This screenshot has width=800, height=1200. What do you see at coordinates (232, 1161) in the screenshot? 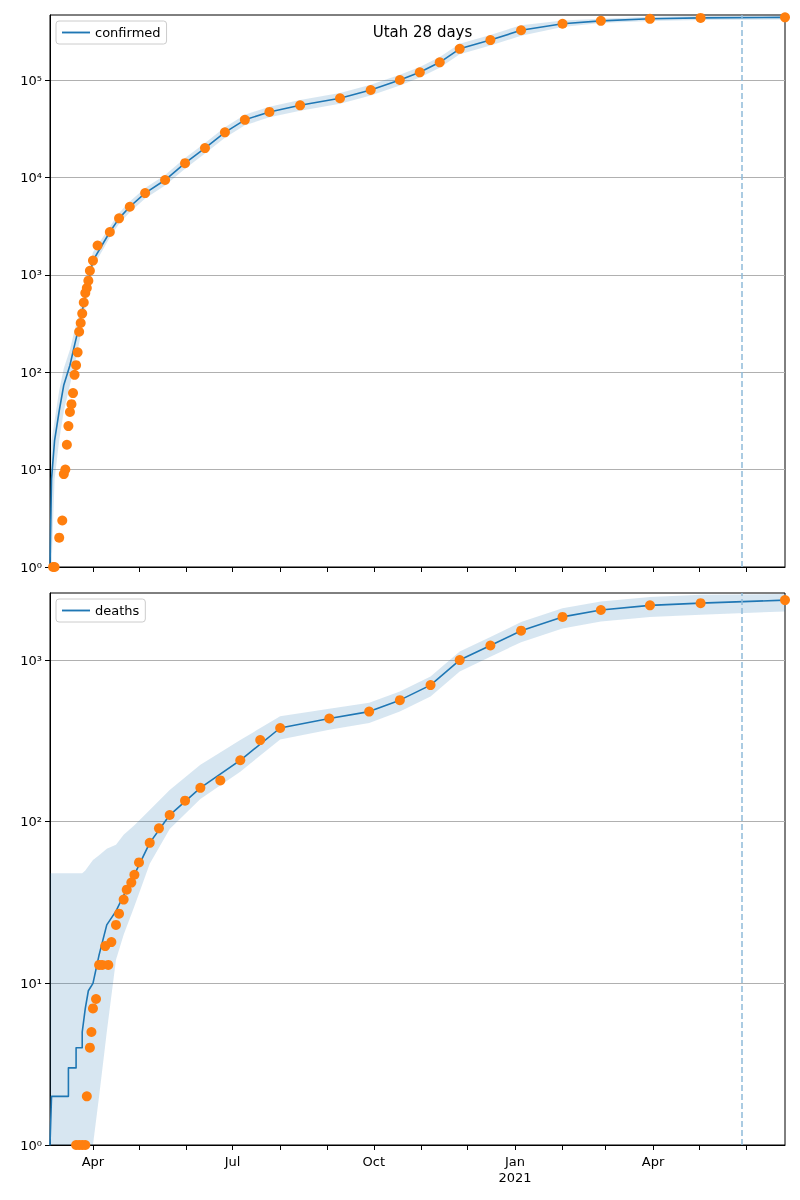
I see `x-tick-label: Jul` at bounding box center [232, 1161].